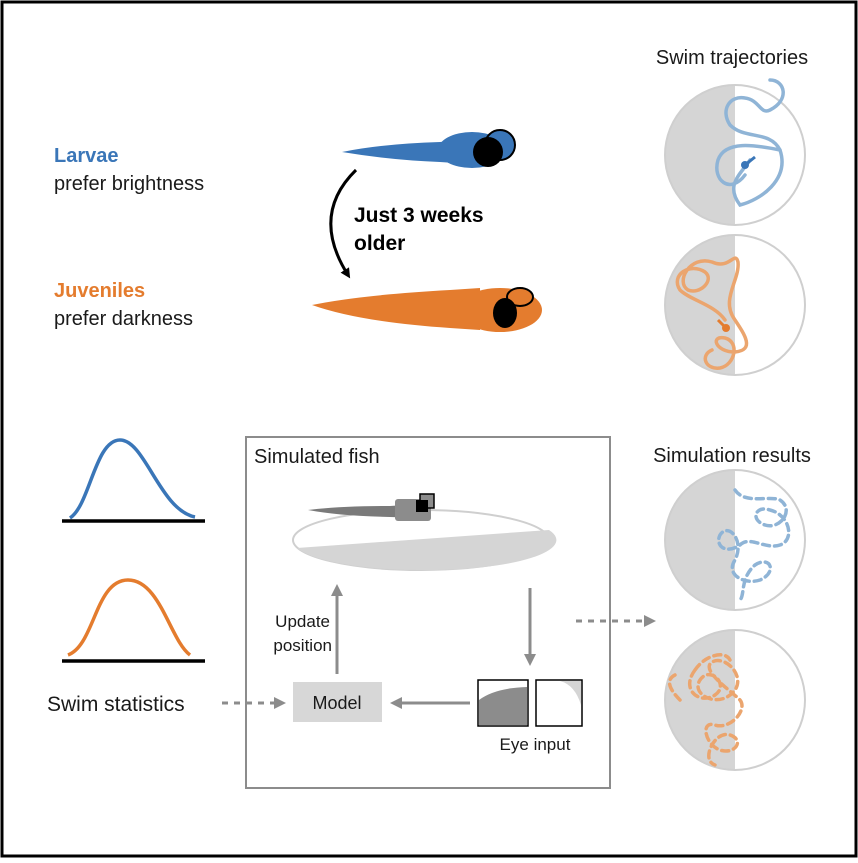 This screenshot has height=863, width=858. Describe the element at coordinates (419, 215) in the screenshot. I see `age-note-line1: Just 3 weeks` at that location.